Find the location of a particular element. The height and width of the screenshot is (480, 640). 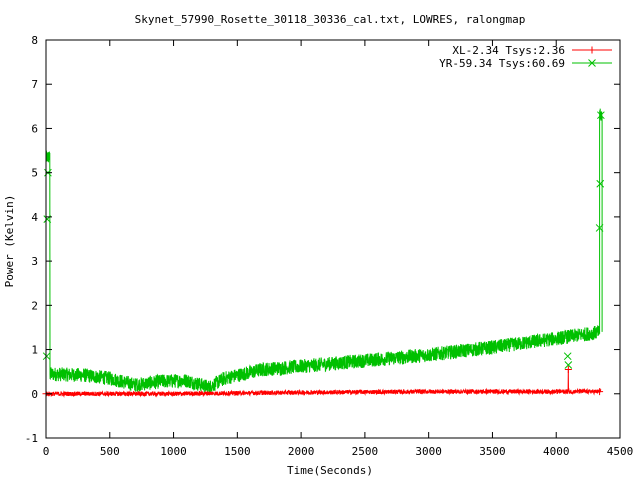

series-line is located at coordinates (323, 383).